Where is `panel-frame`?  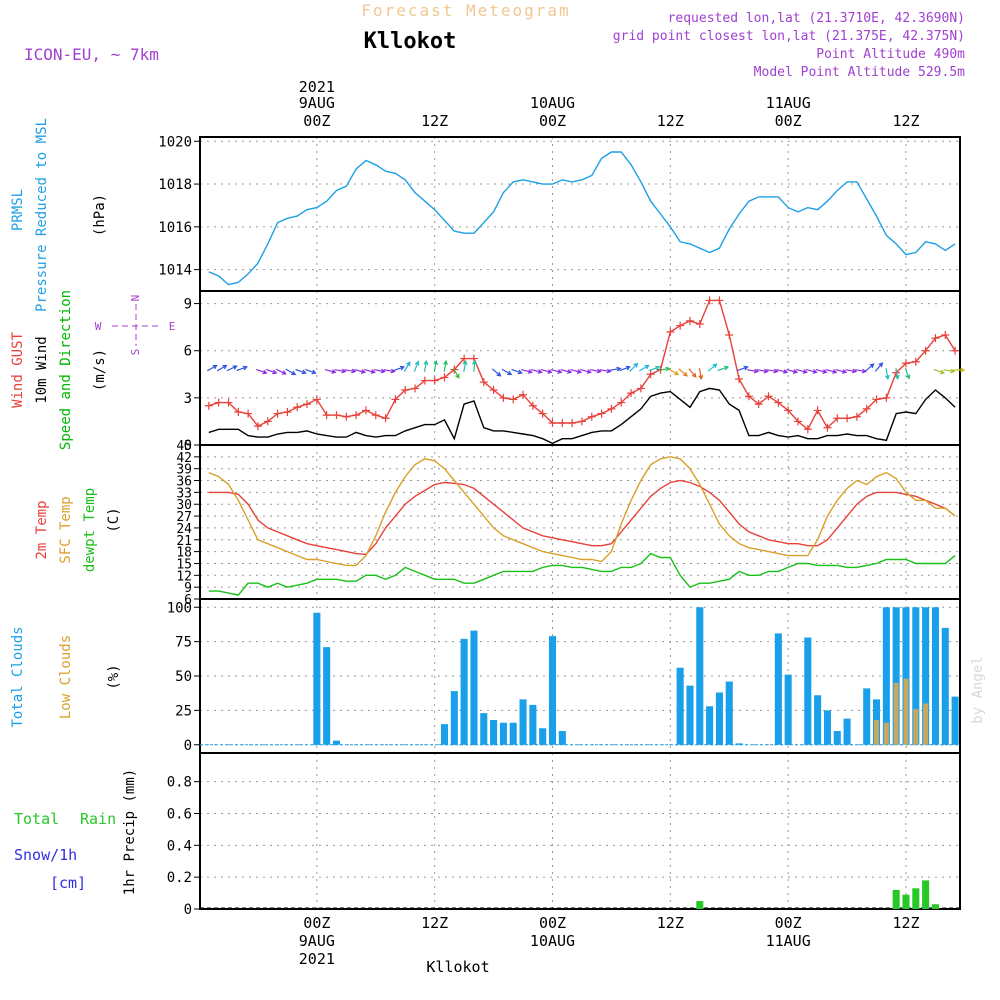
panel-frame is located at coordinates (580, 522).